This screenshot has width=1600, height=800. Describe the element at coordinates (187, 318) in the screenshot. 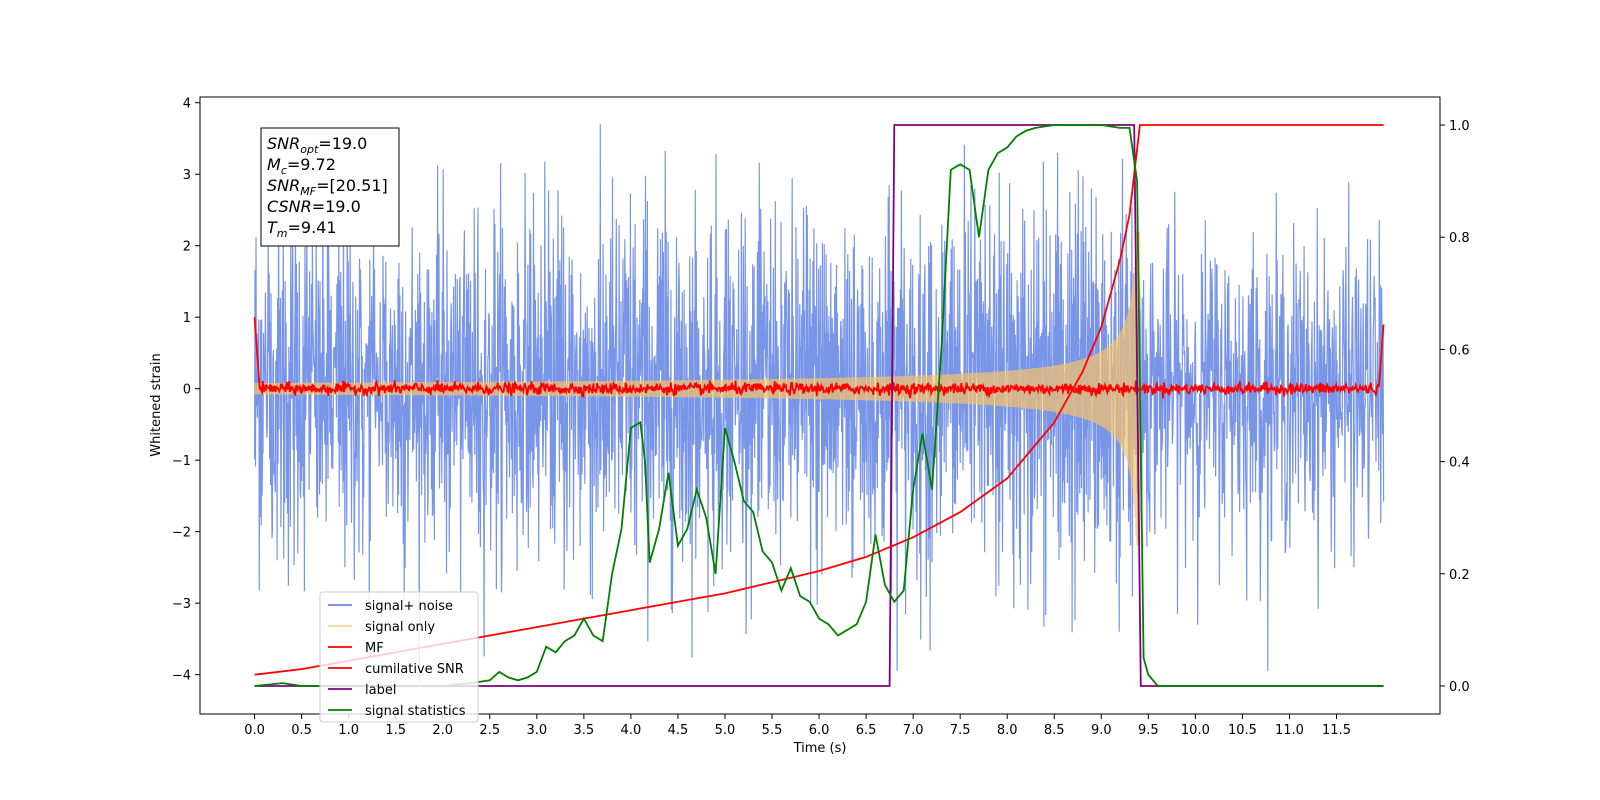

I see `y-tick-label: 1` at that location.